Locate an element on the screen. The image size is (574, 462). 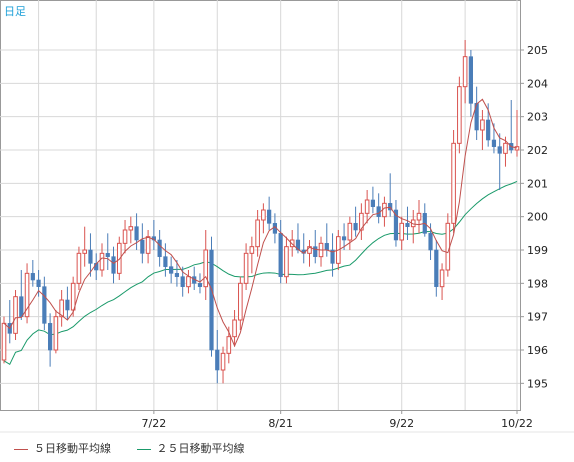
y-tick-label: 198 is located at coordinates (537, 283).